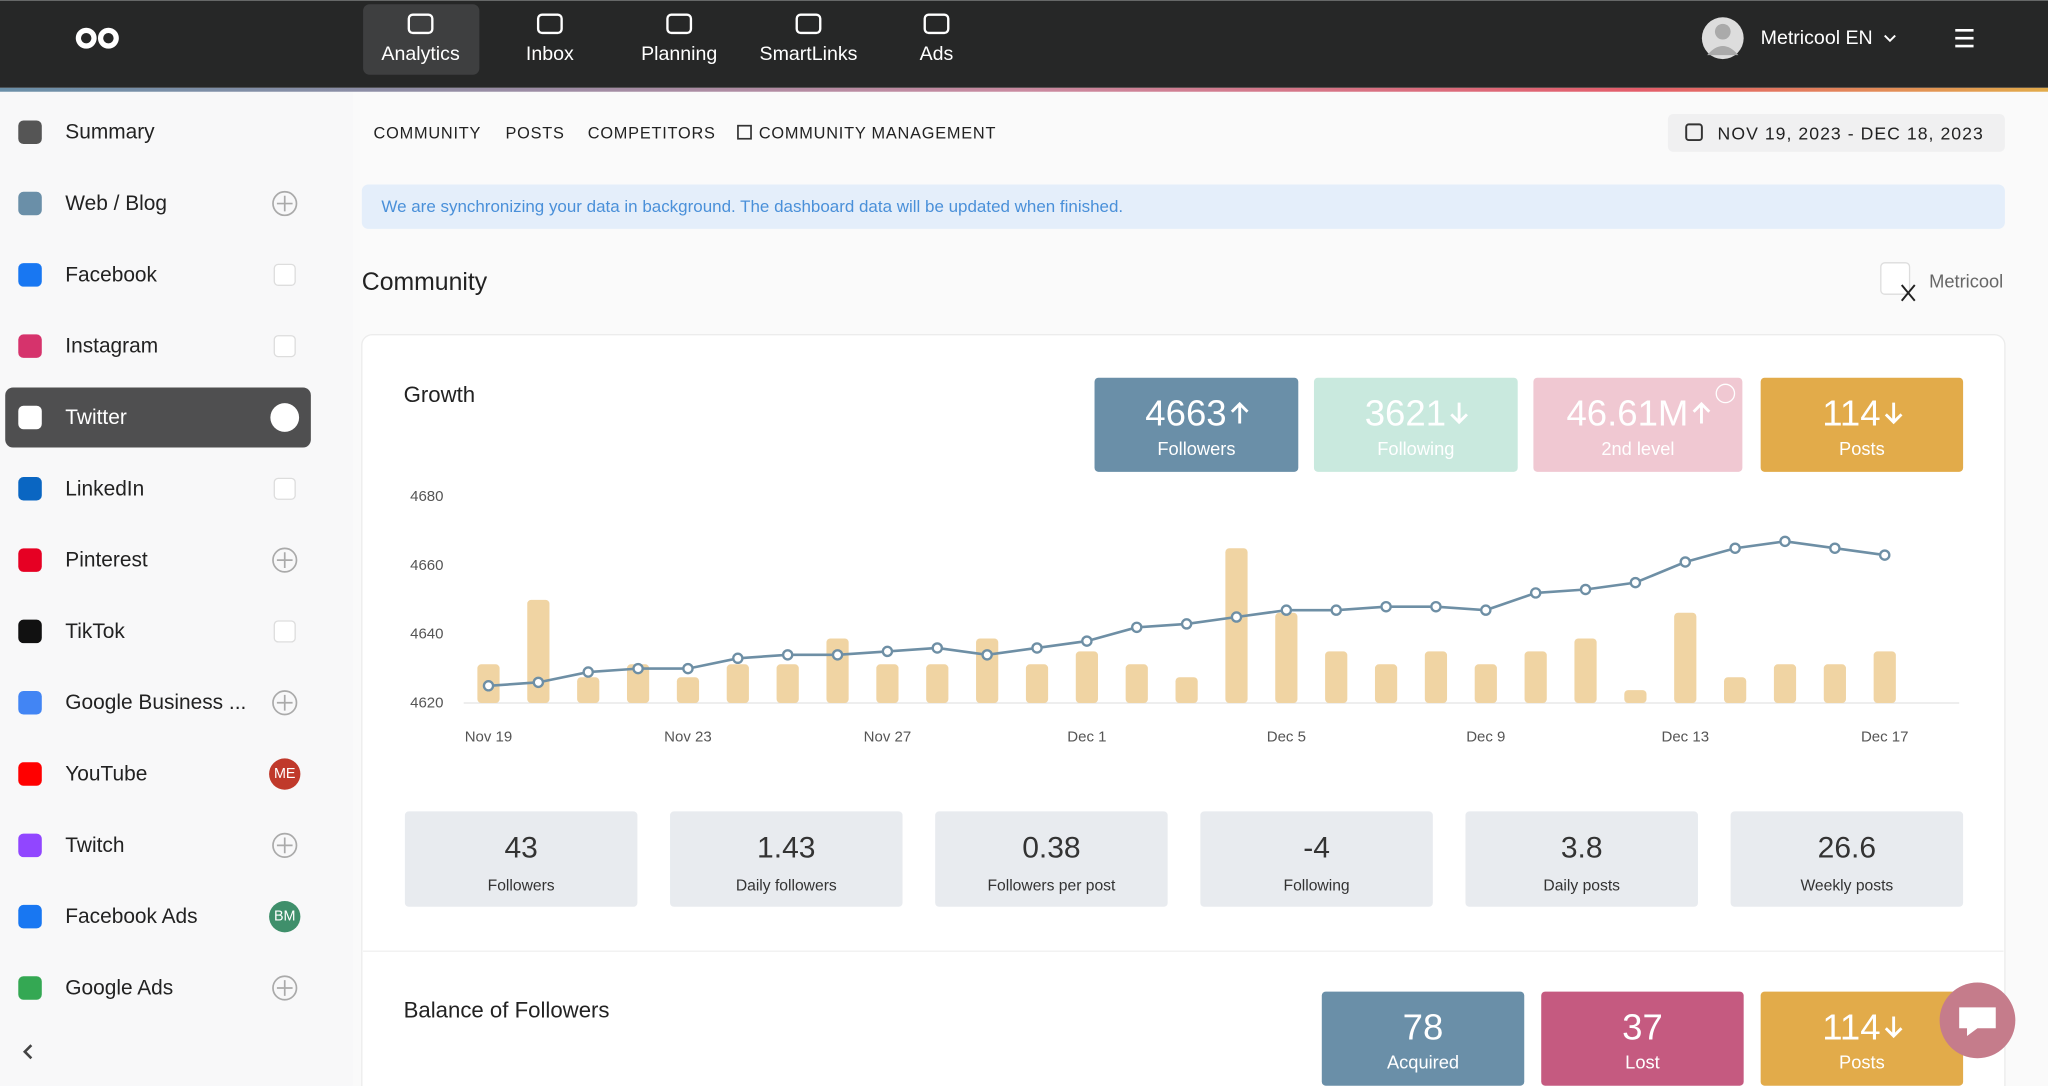 The width and height of the screenshot is (2048, 1086). Describe the element at coordinates (1846, 885) in the screenshot. I see `stat-label: Weekly posts` at that location.